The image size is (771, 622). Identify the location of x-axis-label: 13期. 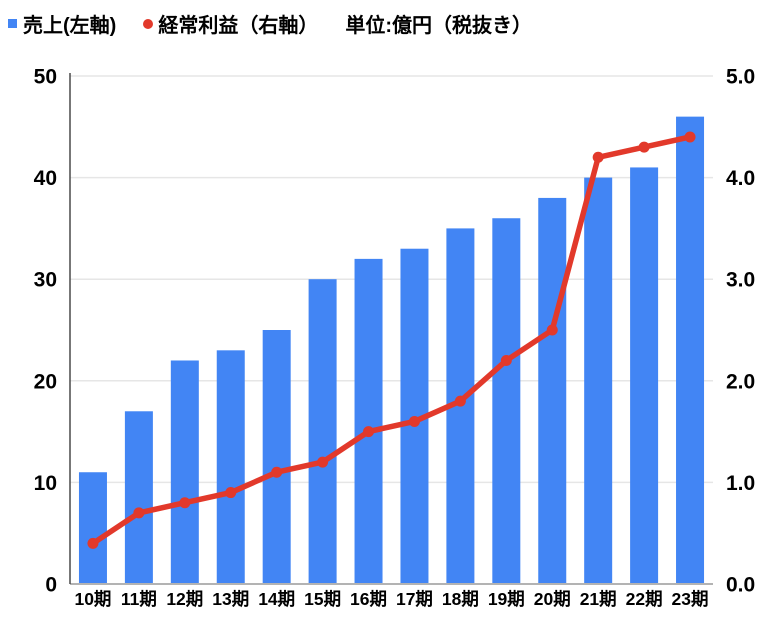
(230, 599).